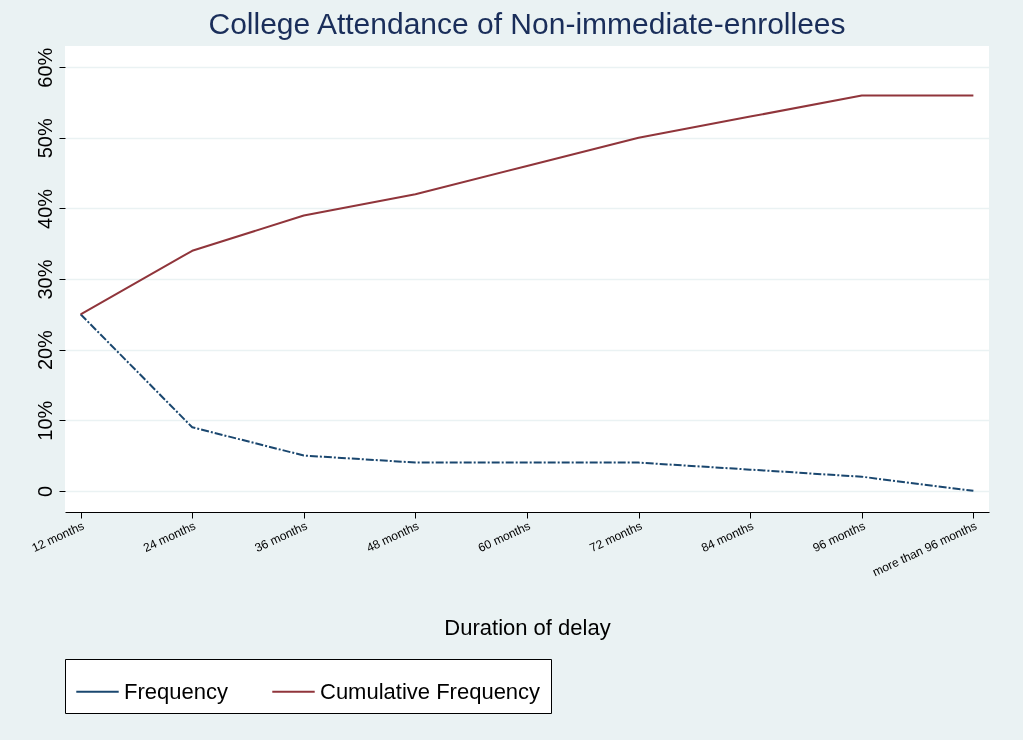  Describe the element at coordinates (44, 491) in the screenshot. I see `y-tick-label: 0` at that location.